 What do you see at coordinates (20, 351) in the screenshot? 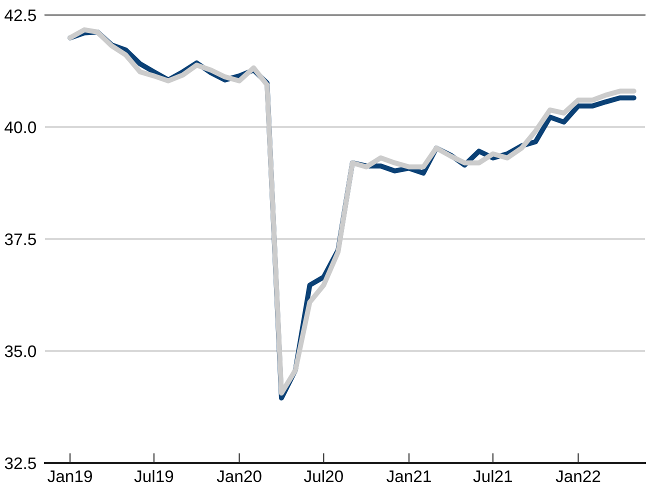
I see `y-tick-label: 35.0` at bounding box center [20, 351].